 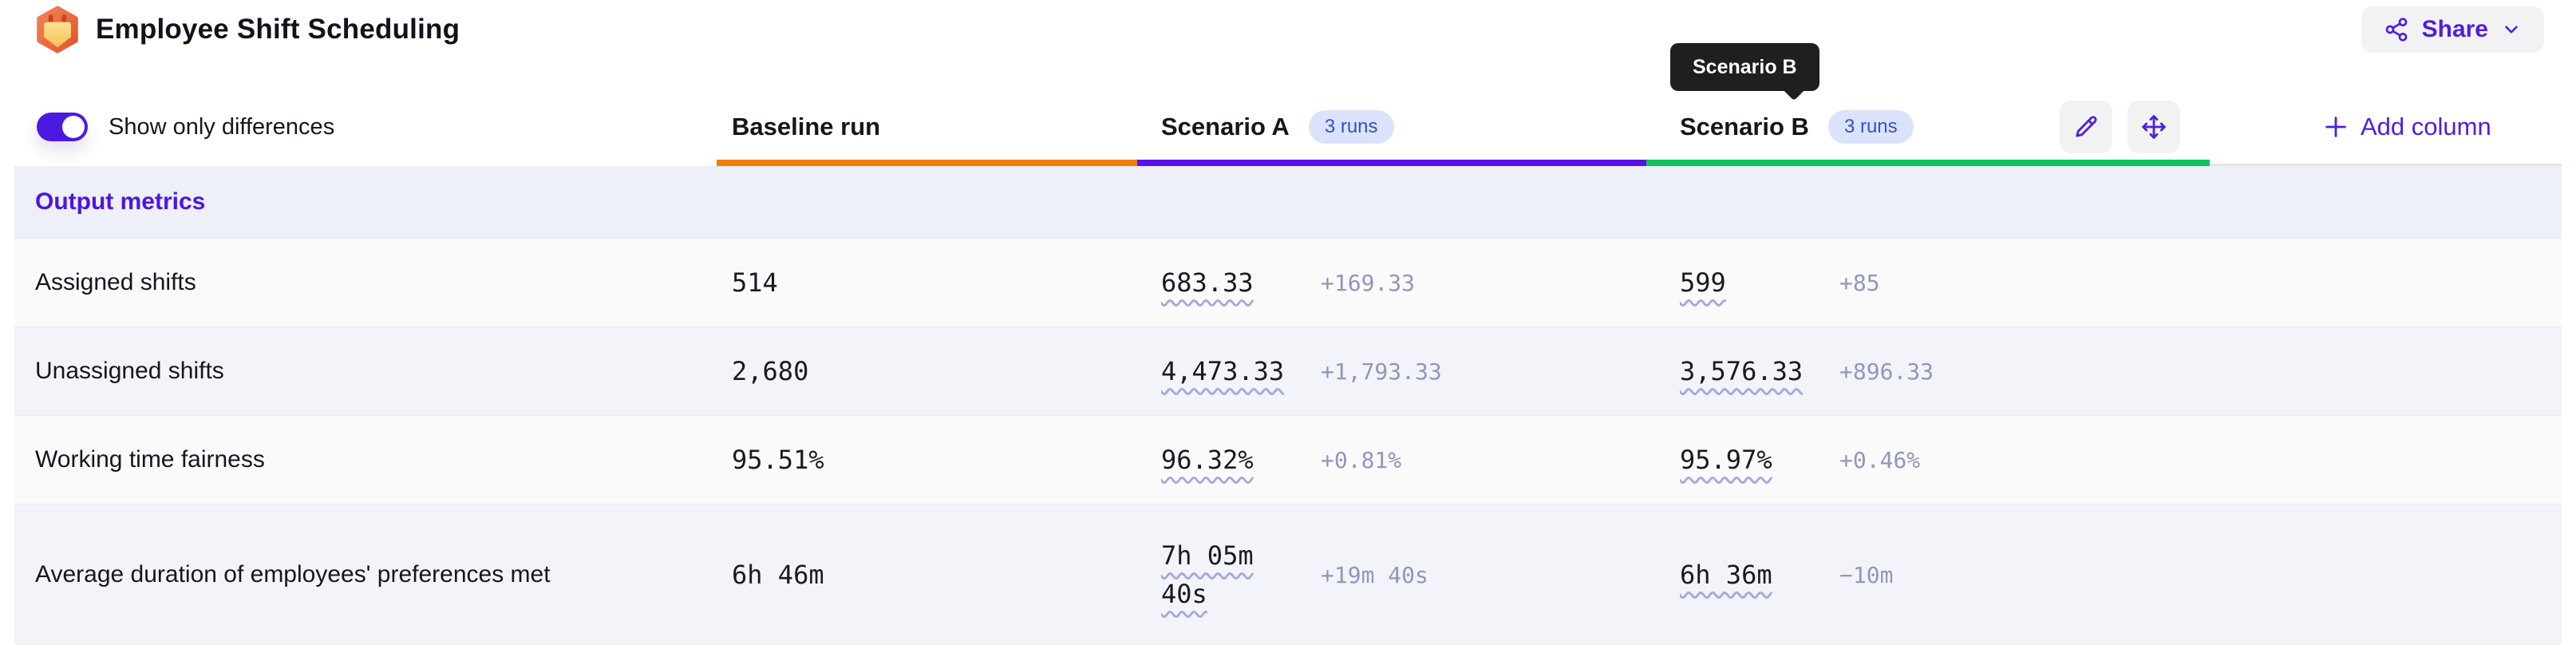 What do you see at coordinates (278, 30) in the screenshot?
I see `page-title: Employee Shift Scheduling` at bounding box center [278, 30].